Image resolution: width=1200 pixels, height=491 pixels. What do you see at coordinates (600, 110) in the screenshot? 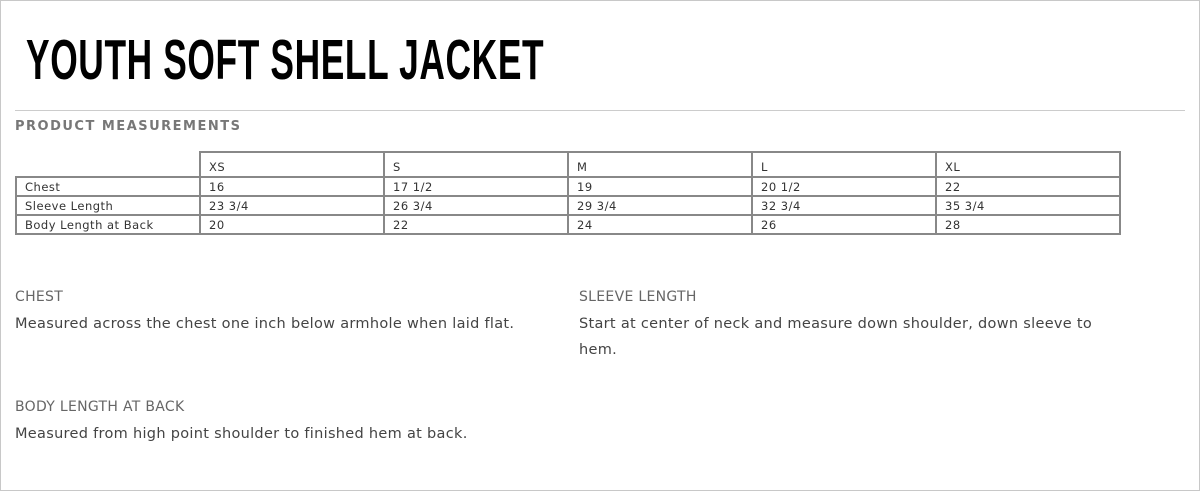
I see `divider` at bounding box center [600, 110].